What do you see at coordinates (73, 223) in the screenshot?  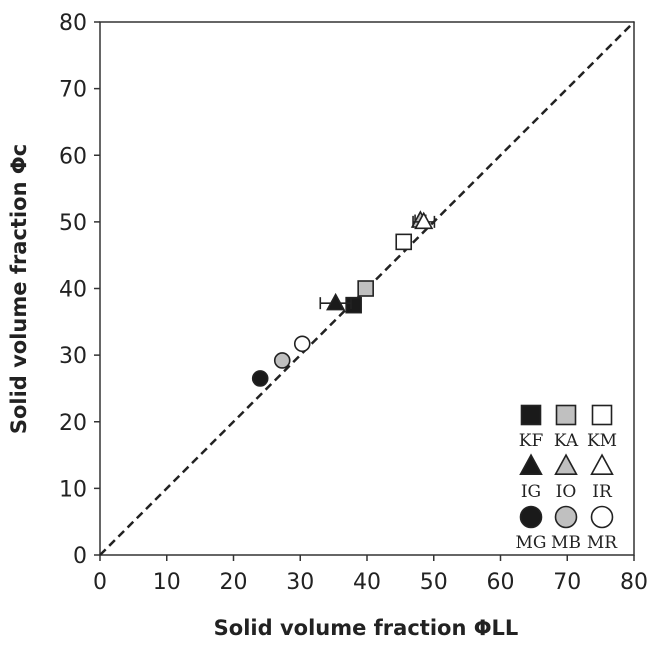 I see `y-tick-label: 50` at bounding box center [73, 223].